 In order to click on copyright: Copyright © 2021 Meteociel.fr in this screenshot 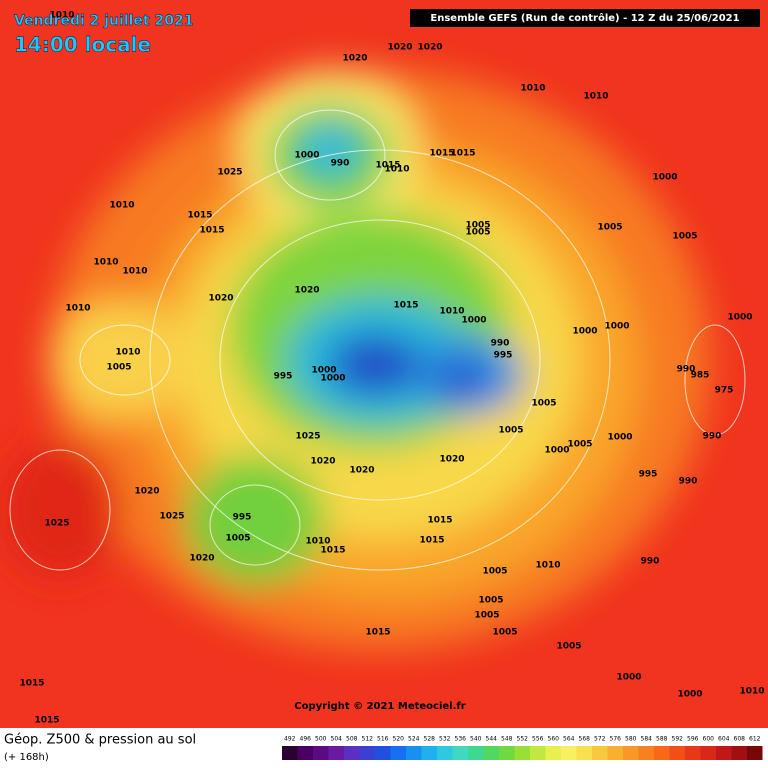, I will do `click(379, 706)`.